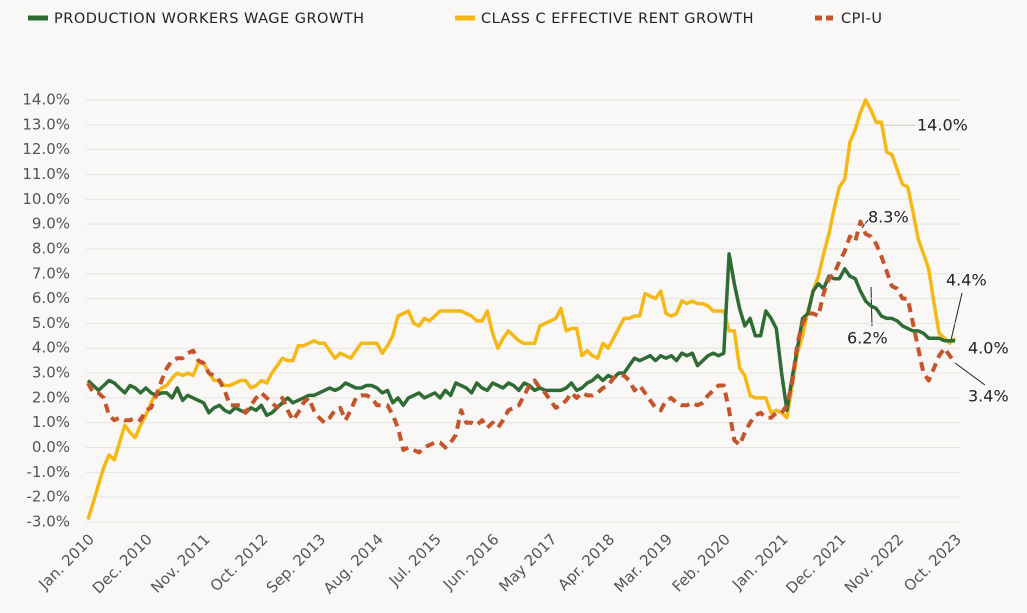 This screenshot has height=613, width=1027. What do you see at coordinates (988, 348) in the screenshot?
I see `annotation: 4.0%` at bounding box center [988, 348].